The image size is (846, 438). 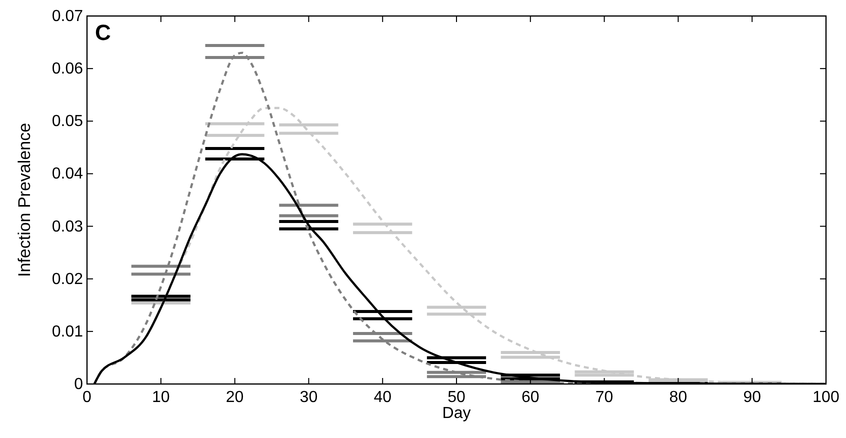 I want to click on x-tick-label: 100, so click(x=826, y=397).